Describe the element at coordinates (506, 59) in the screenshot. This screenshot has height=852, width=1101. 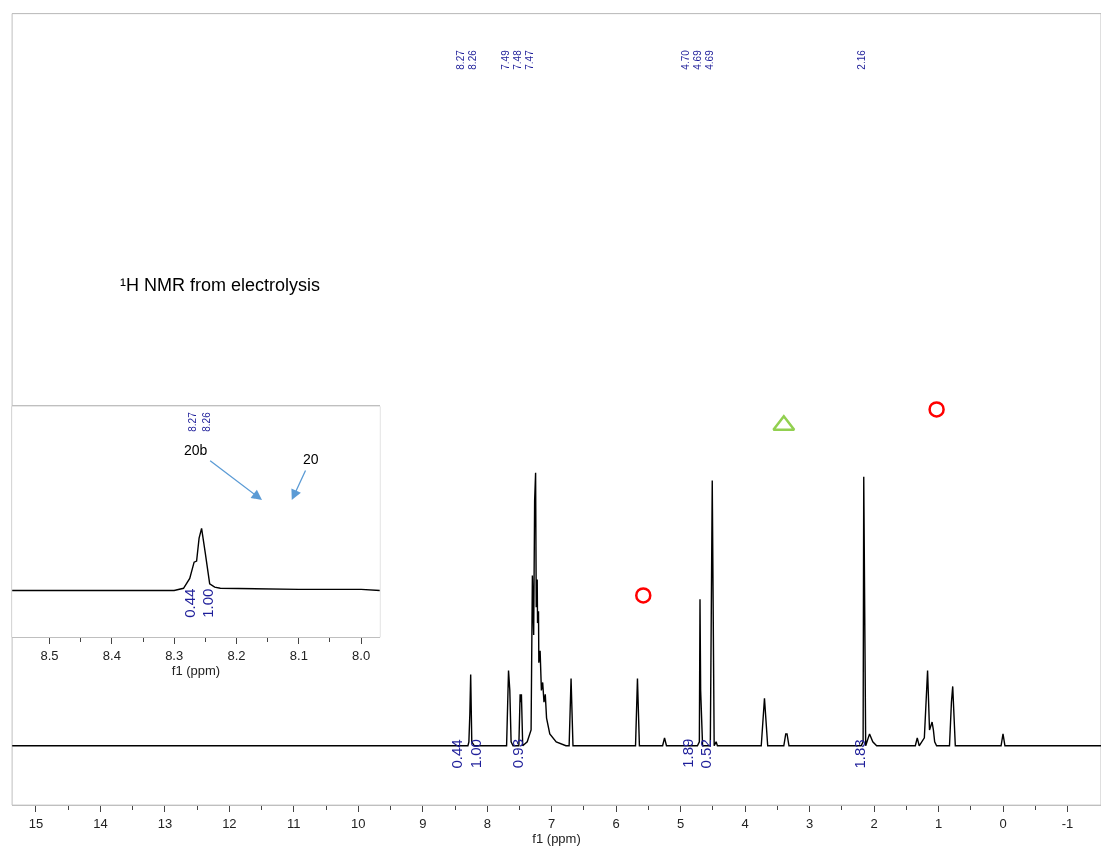
I see `text: 7.49` at that location.